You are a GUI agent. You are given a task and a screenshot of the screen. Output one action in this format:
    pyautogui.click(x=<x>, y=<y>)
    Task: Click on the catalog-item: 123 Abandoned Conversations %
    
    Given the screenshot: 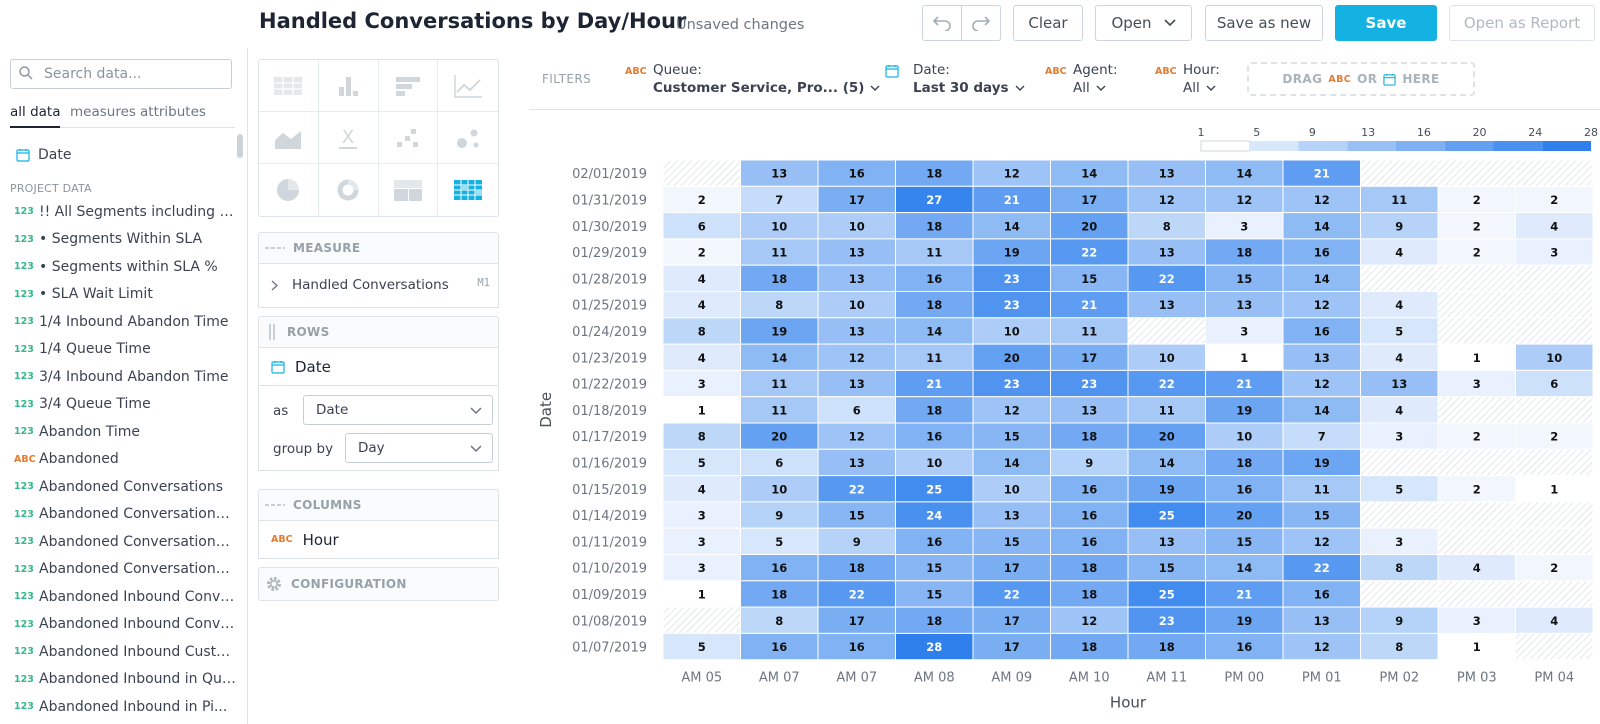 What is the action you would take?
    pyautogui.click(x=125, y=515)
    